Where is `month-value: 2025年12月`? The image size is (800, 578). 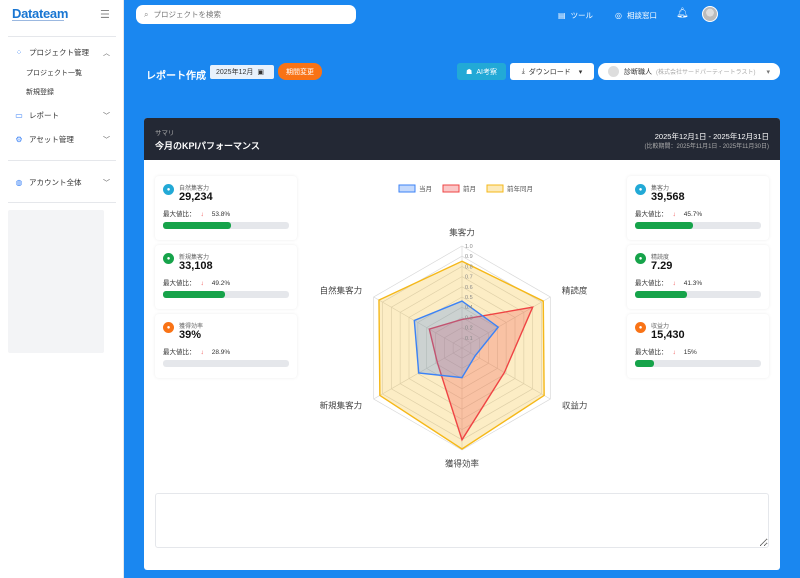 month-value: 2025年12月 is located at coordinates (235, 72).